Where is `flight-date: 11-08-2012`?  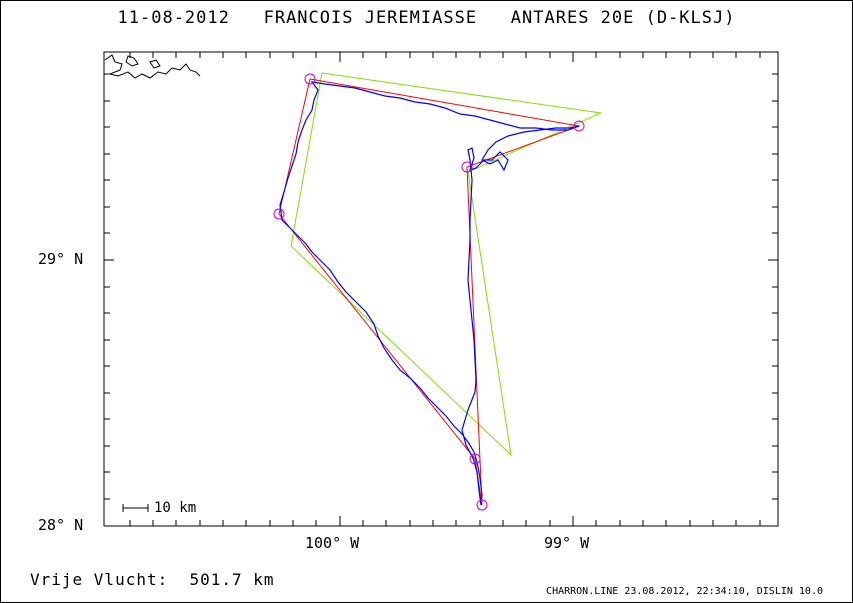
flight-date: 11-08-2012 is located at coordinates (173, 18).